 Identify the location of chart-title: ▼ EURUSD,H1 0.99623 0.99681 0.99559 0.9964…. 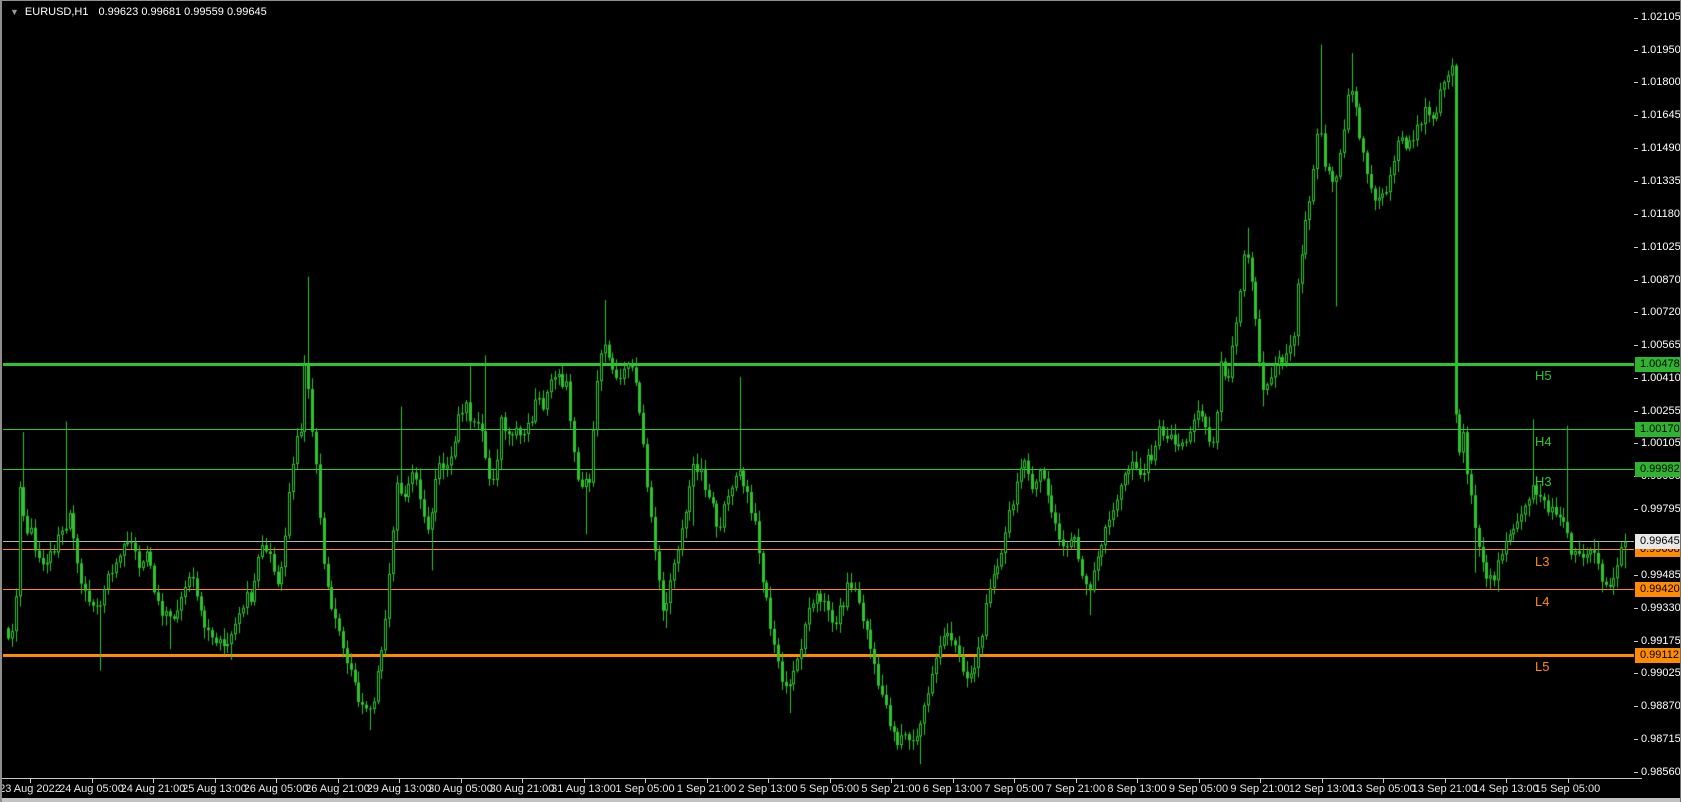
(138, 12).